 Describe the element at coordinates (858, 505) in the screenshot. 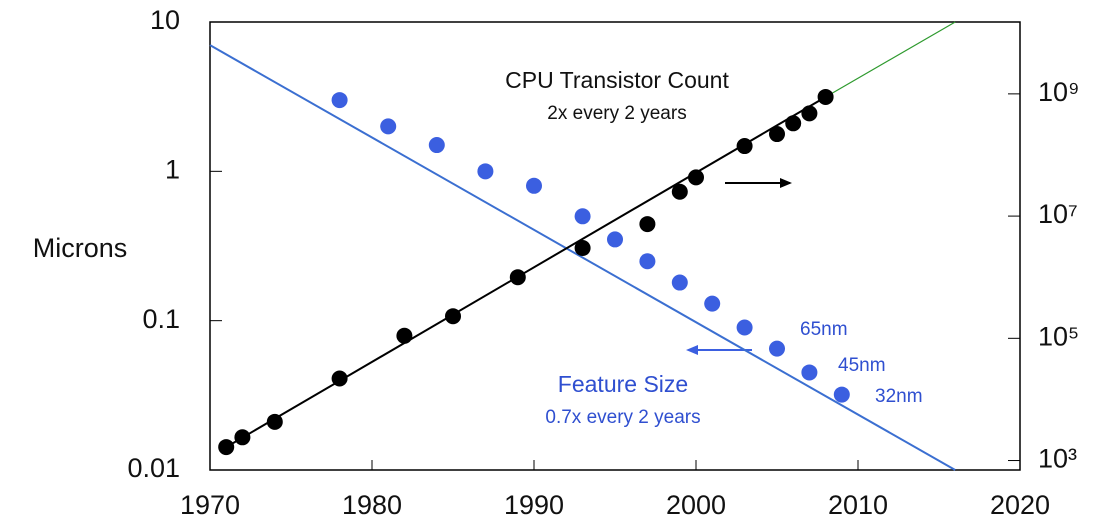

I see `x-tick-label: 2010` at that location.